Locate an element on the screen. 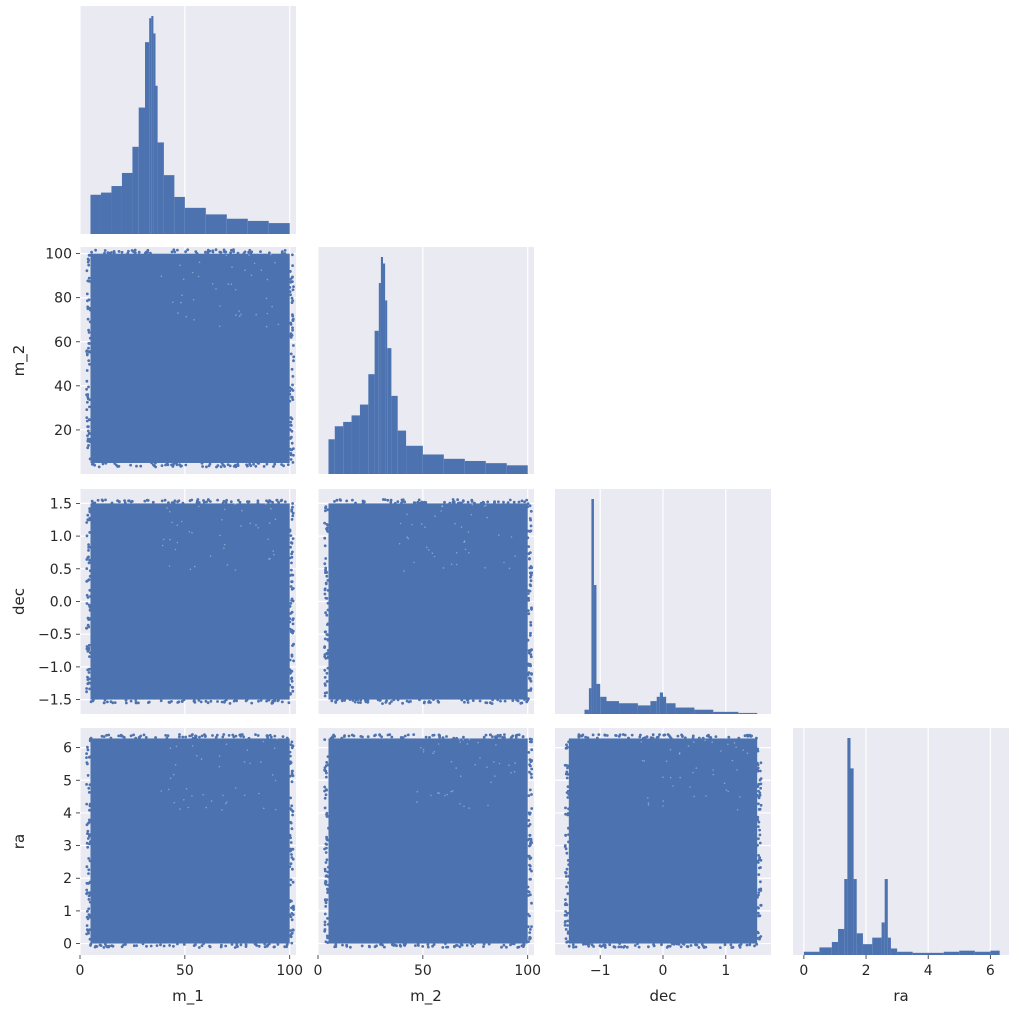 This screenshot has width=1019, height=1013. y-axis-ra: 0 1 2 3 4 5 6 ra is located at coordinates (45, 847).